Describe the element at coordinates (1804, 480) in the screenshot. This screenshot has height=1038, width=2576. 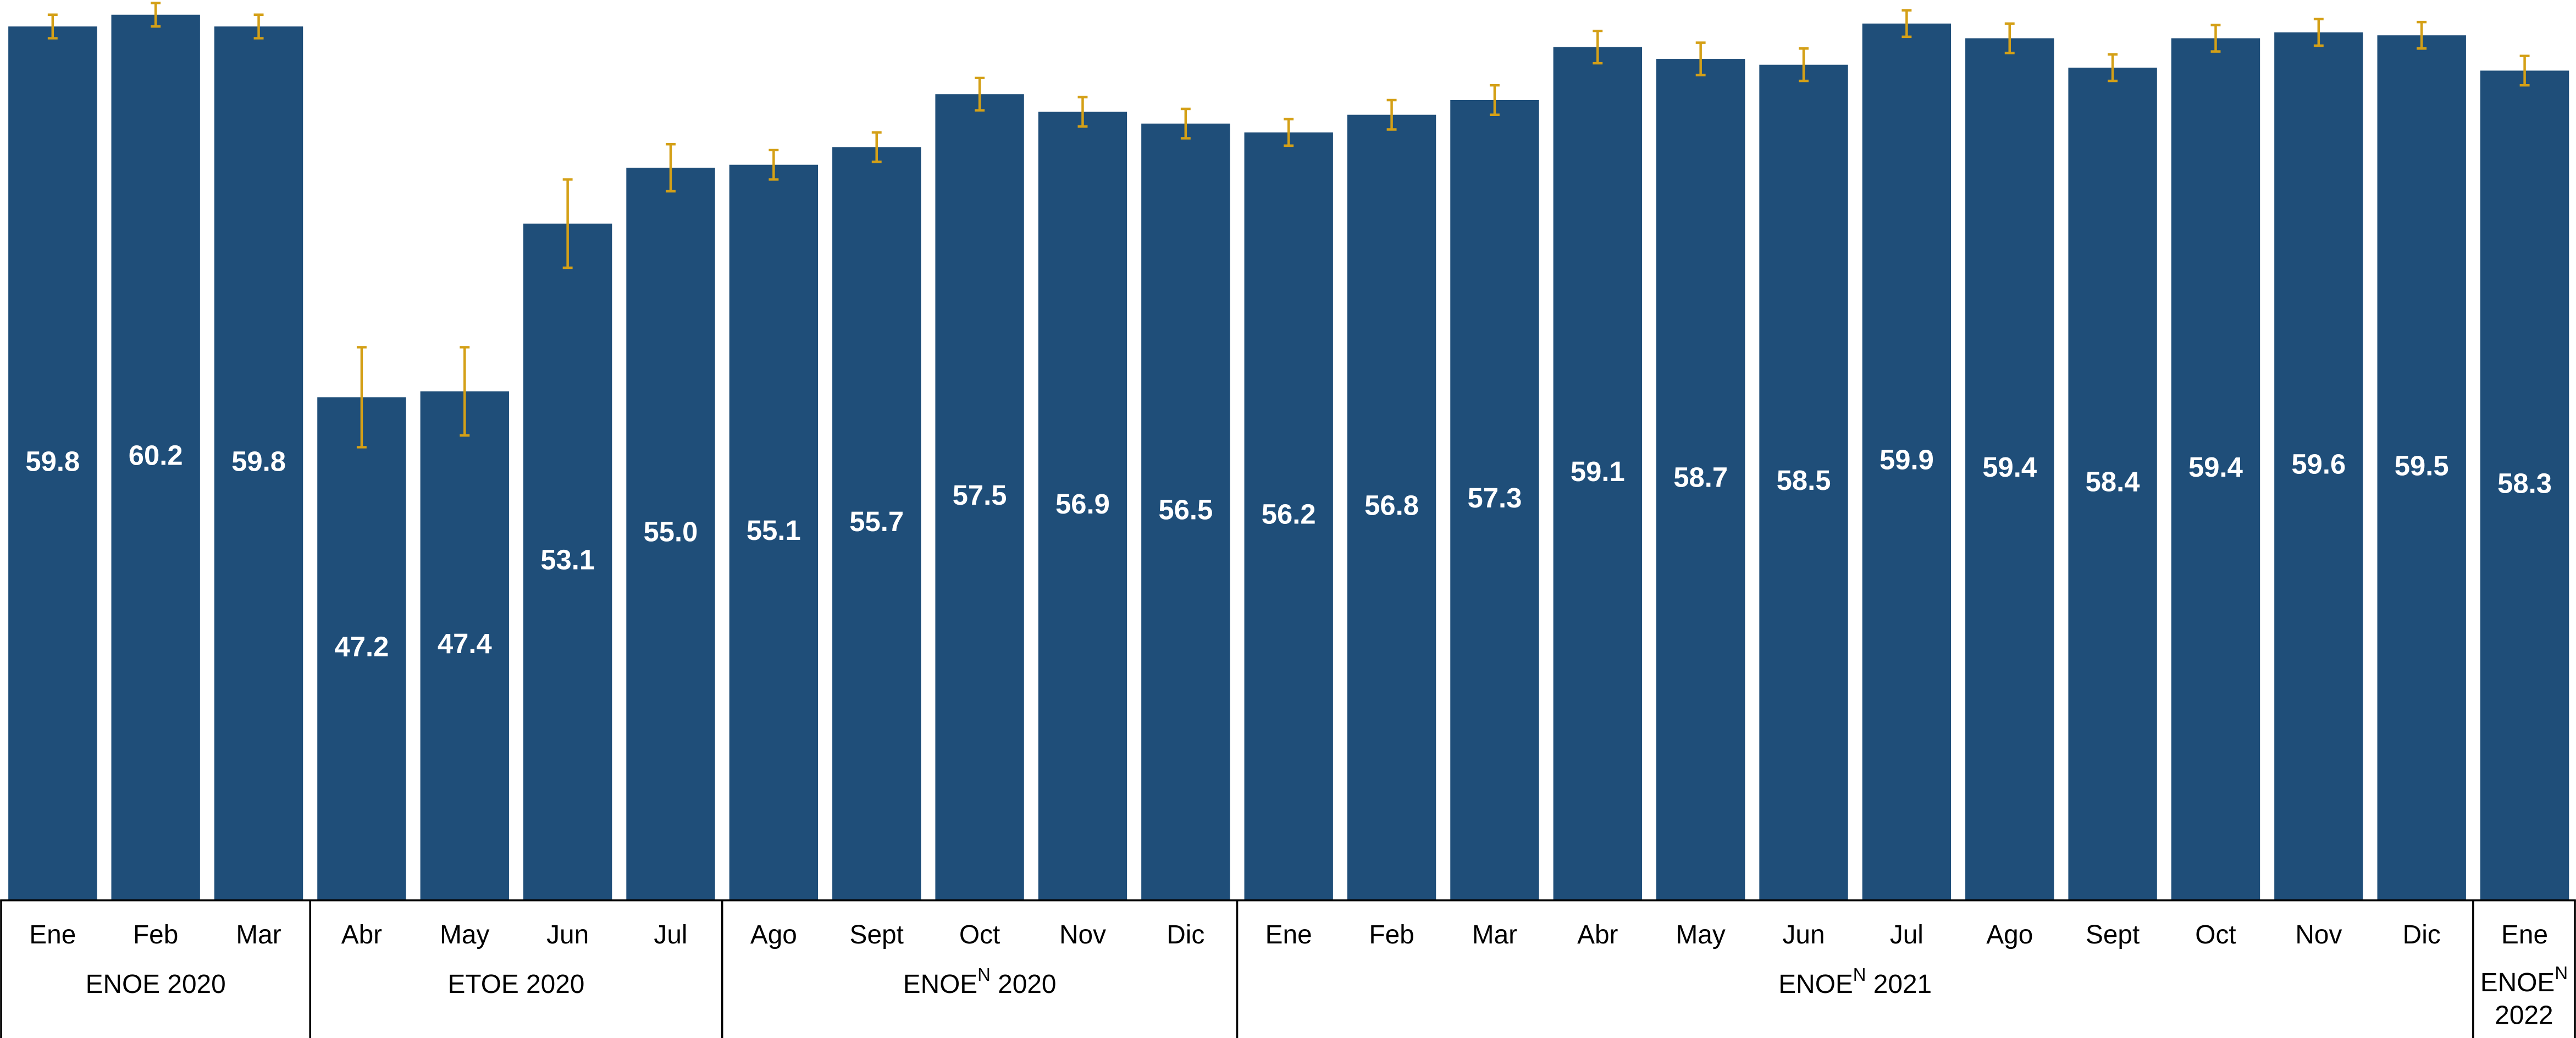
I see `data-label: 58.5` at that location.